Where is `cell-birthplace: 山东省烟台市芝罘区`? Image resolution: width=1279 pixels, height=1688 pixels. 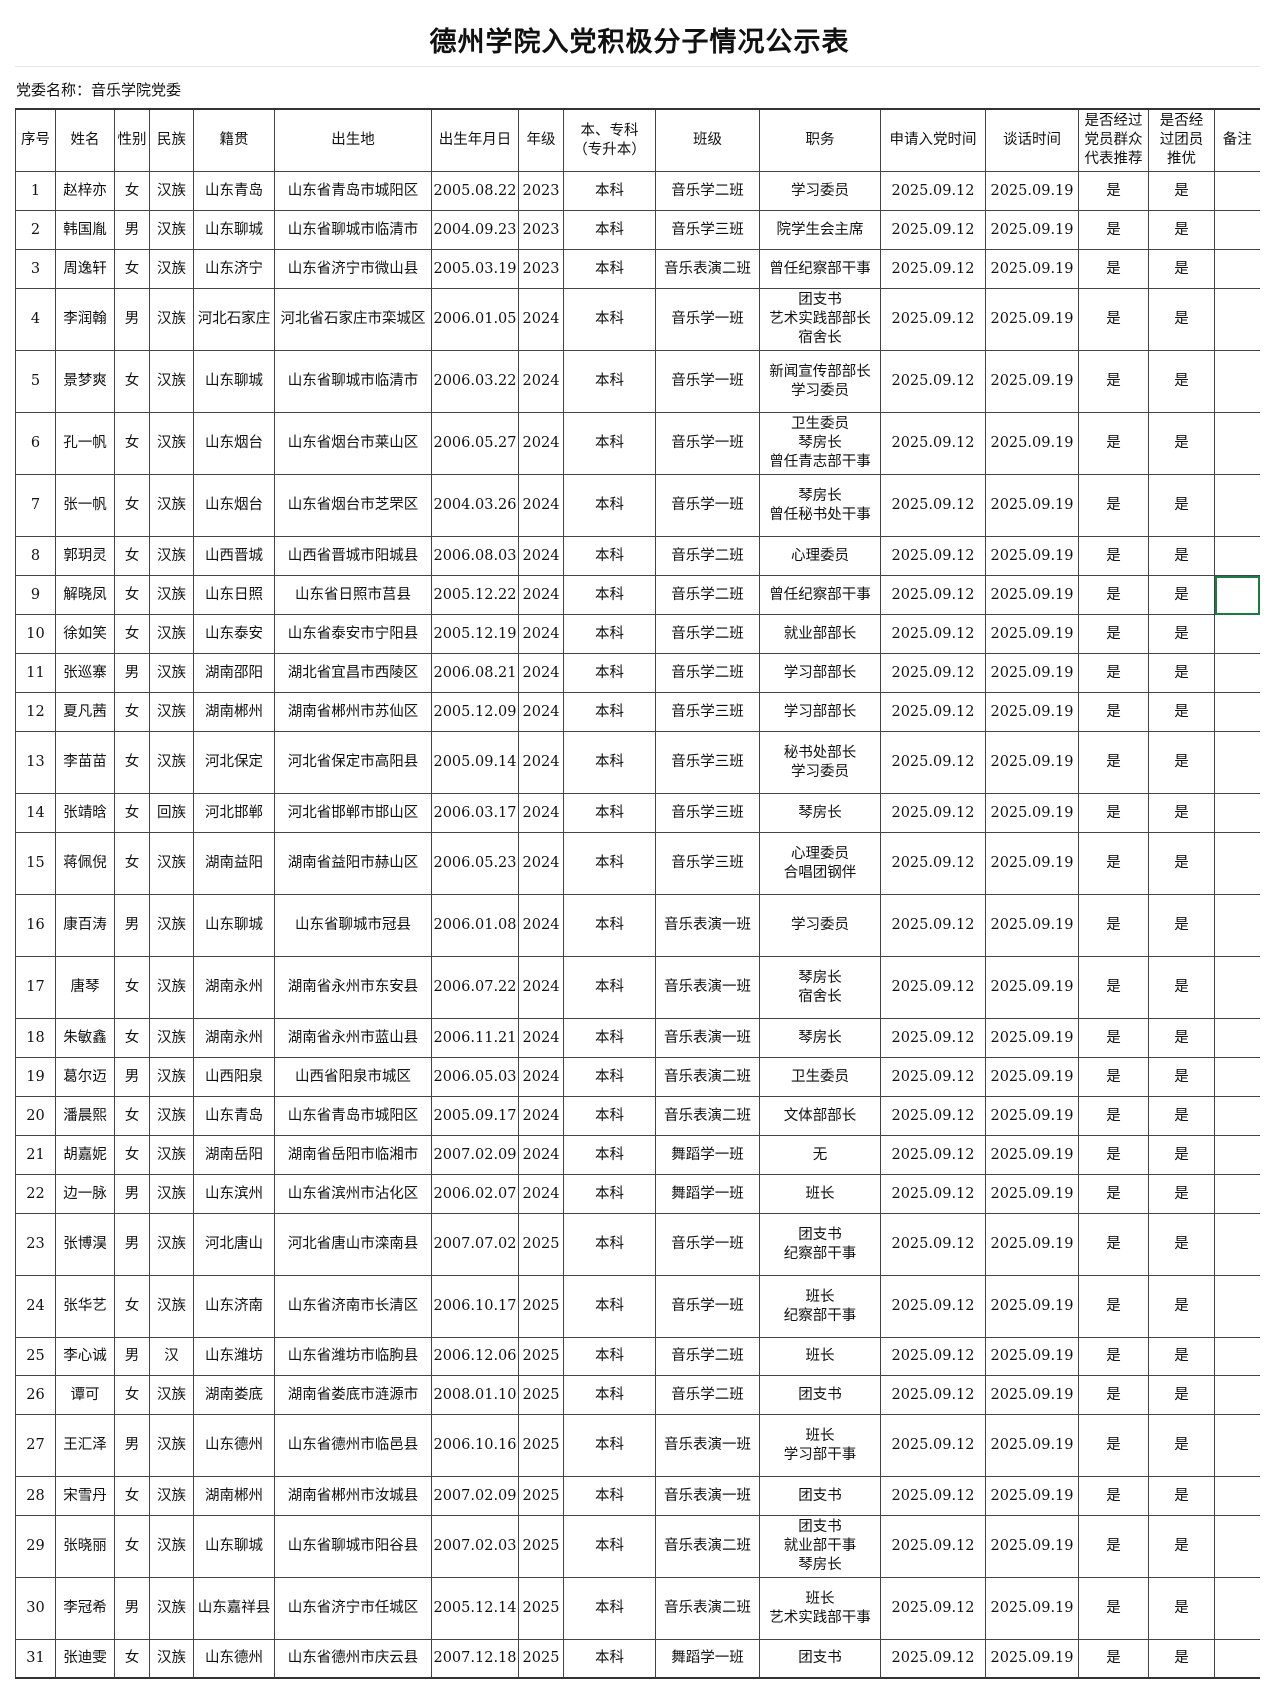
cell-birthplace: 山东省烟台市芝罘区 is located at coordinates (353, 505).